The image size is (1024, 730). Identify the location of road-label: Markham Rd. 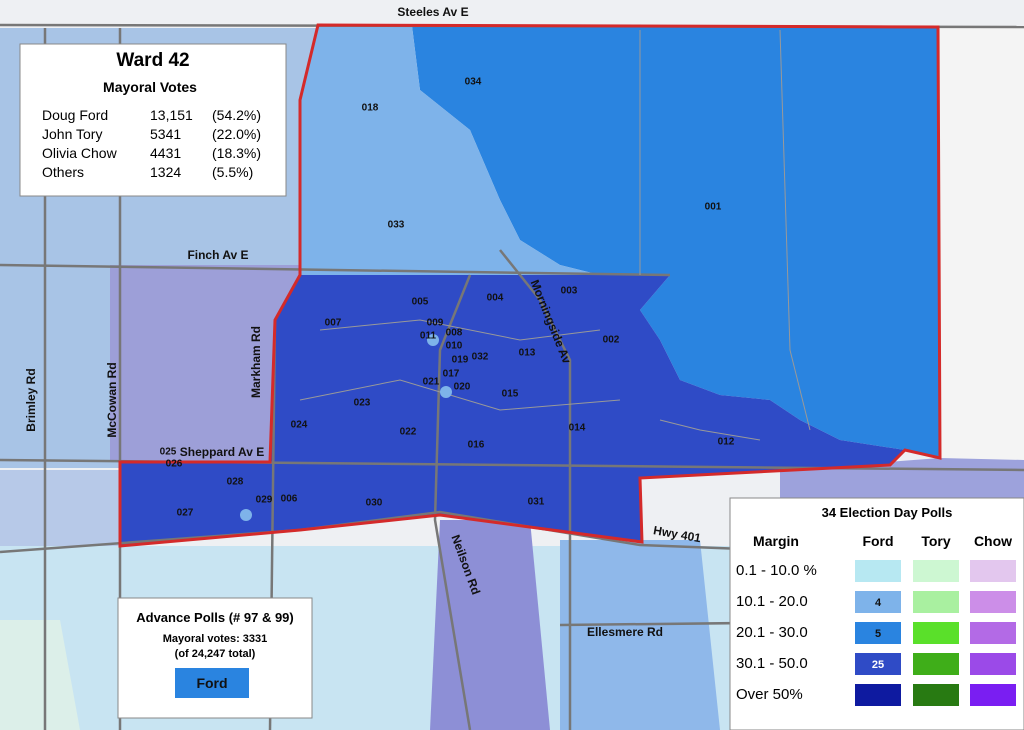
(256, 362).